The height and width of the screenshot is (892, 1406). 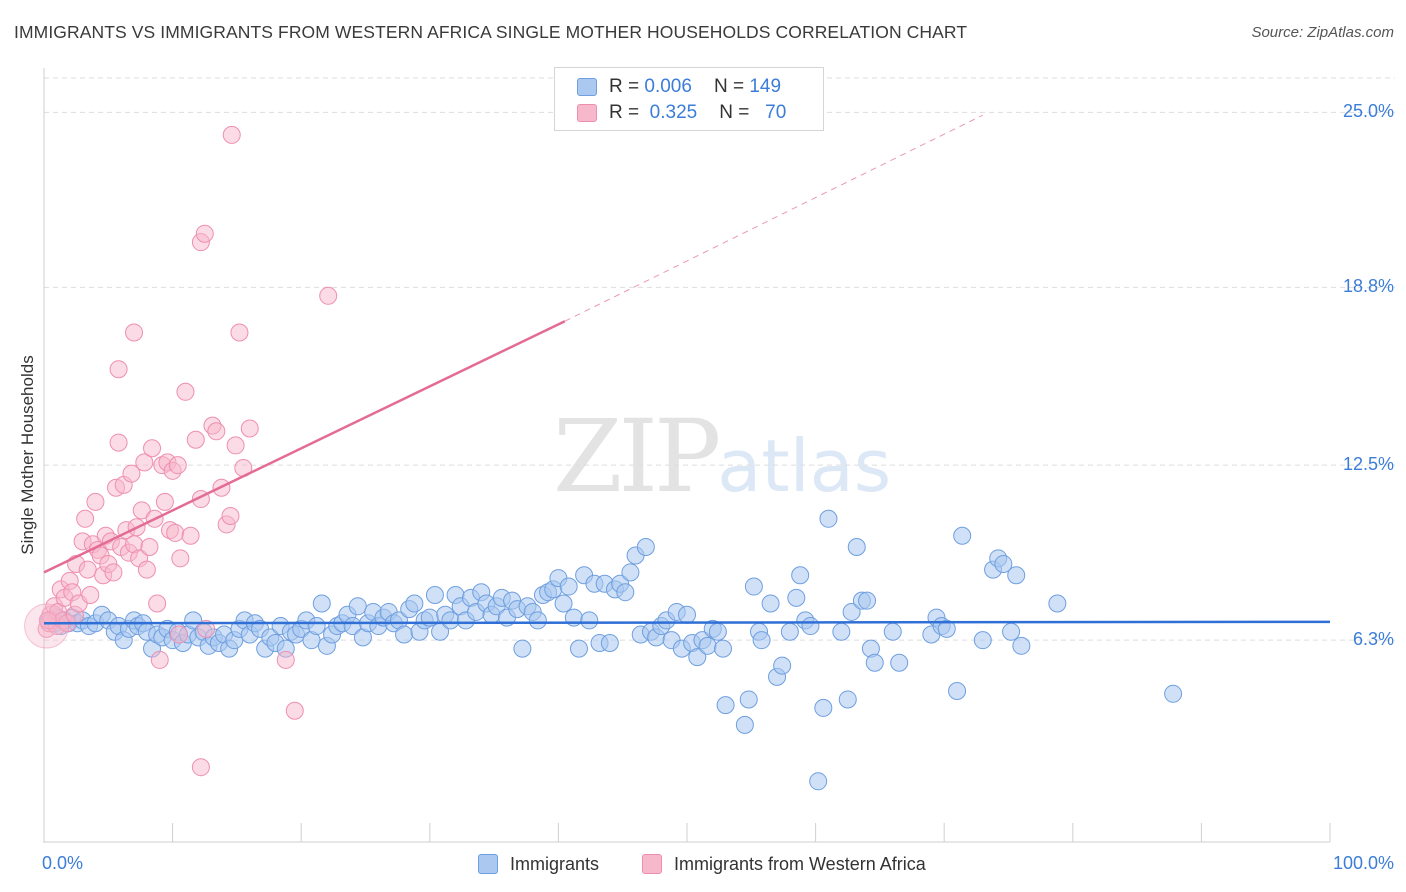 I want to click on legend-n-label: N =, so click(x=734, y=112).